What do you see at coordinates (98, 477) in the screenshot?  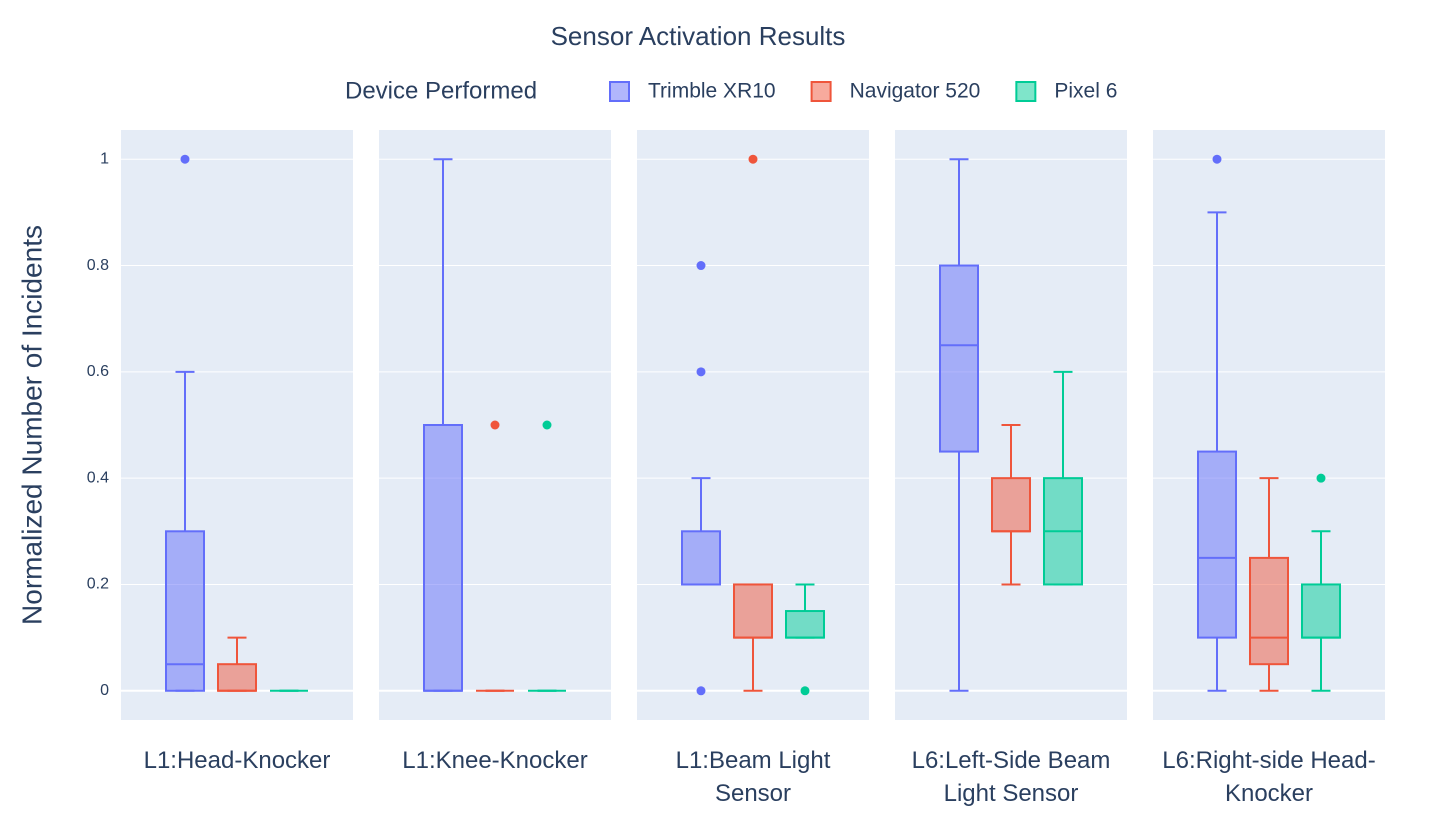 I see `y-tick-label: 0.4` at bounding box center [98, 477].